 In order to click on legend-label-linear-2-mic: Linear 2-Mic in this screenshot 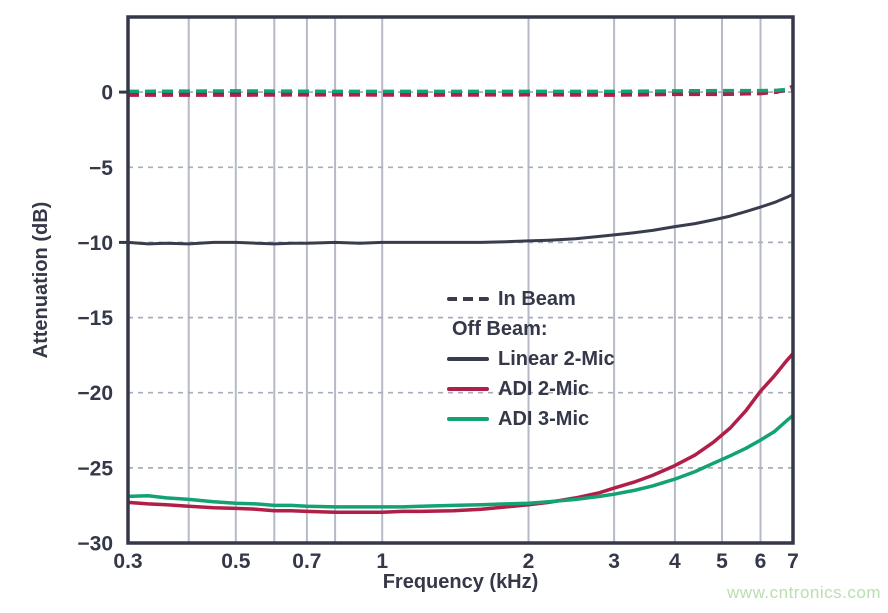, I will do `click(556, 358)`.